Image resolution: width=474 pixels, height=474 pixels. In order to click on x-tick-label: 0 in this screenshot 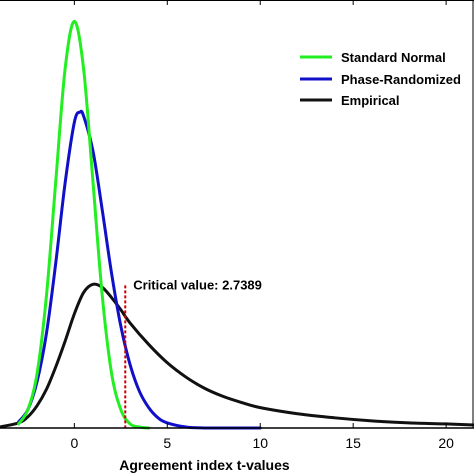, I will do `click(74, 443)`.